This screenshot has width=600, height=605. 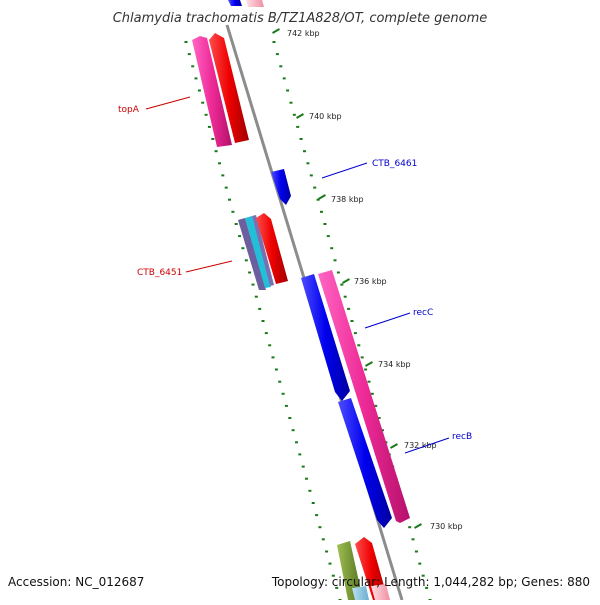 I want to click on gene-CTB_6451-purple, so click(x=252, y=254).